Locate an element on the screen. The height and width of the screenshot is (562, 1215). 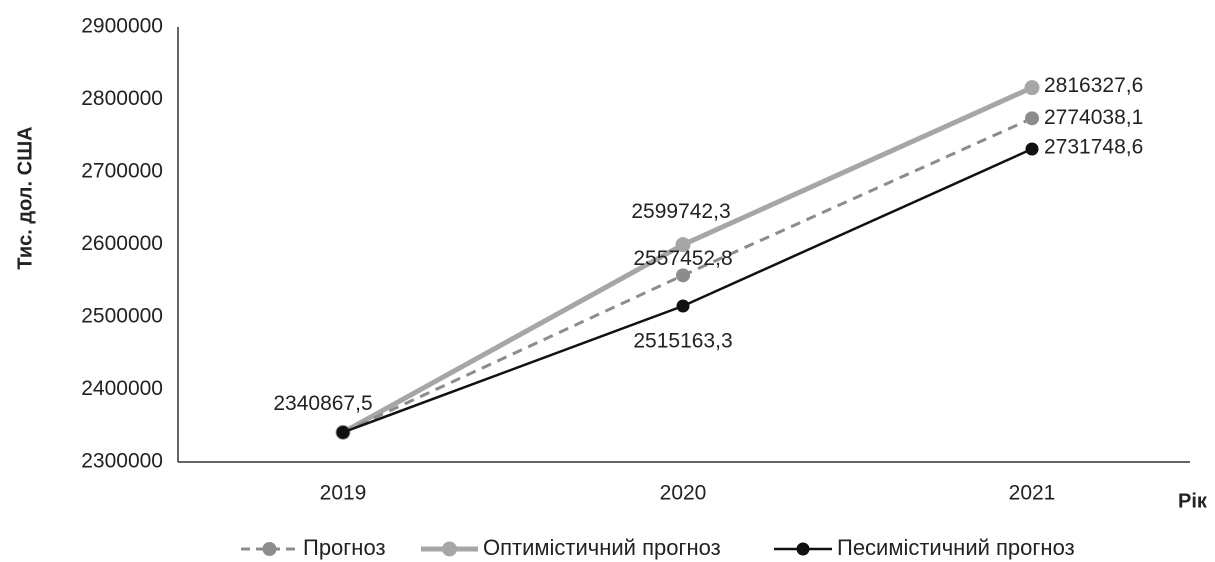
y-tick-label: 2300000 is located at coordinates (122, 461).